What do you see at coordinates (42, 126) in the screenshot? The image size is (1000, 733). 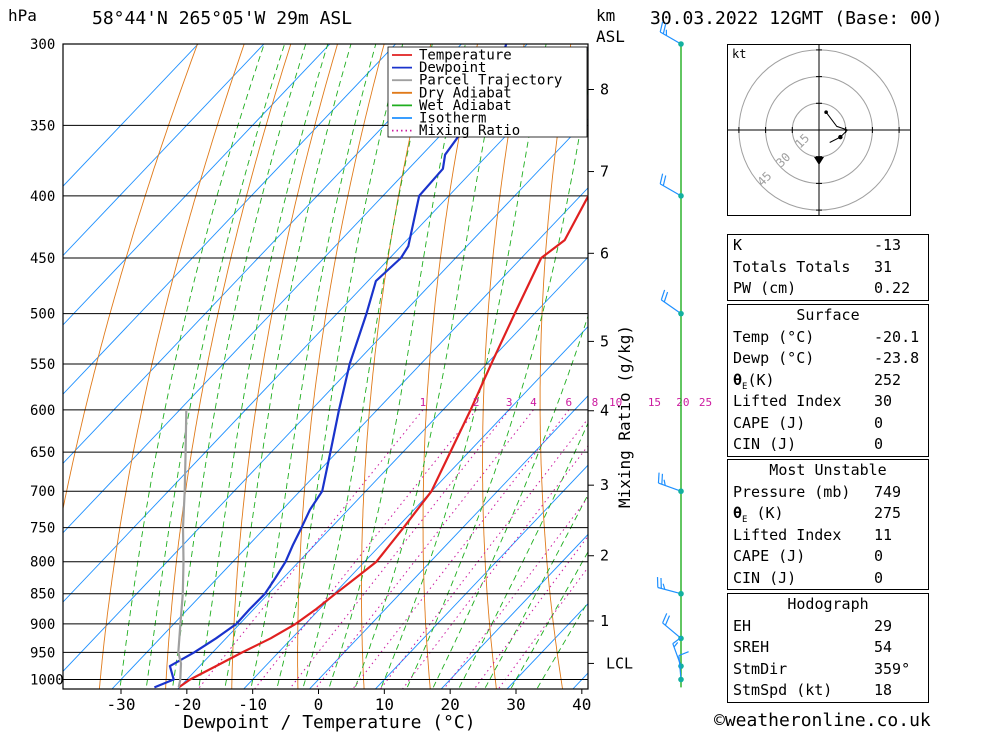 I see `pressure-tick-label: 350` at bounding box center [42, 126].